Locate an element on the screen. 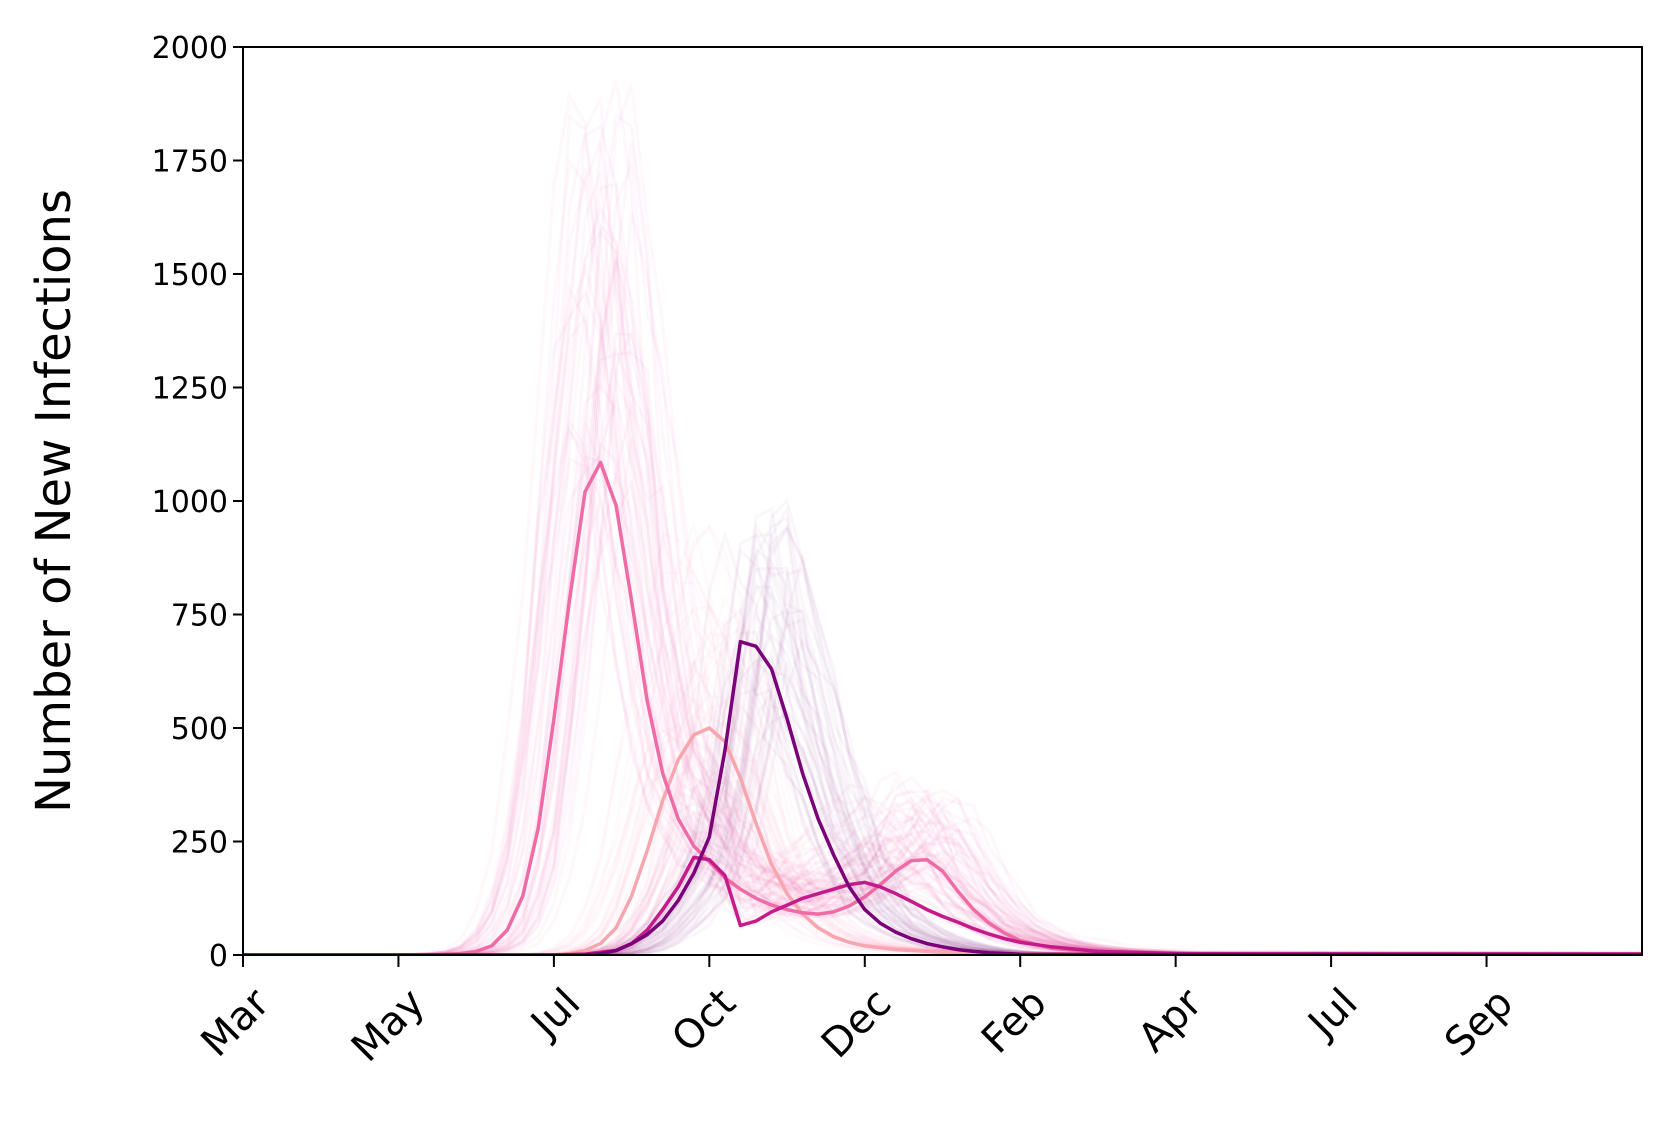 This screenshot has height=1137, width=1666. y-tick-label-1: 250 is located at coordinates (199, 843).